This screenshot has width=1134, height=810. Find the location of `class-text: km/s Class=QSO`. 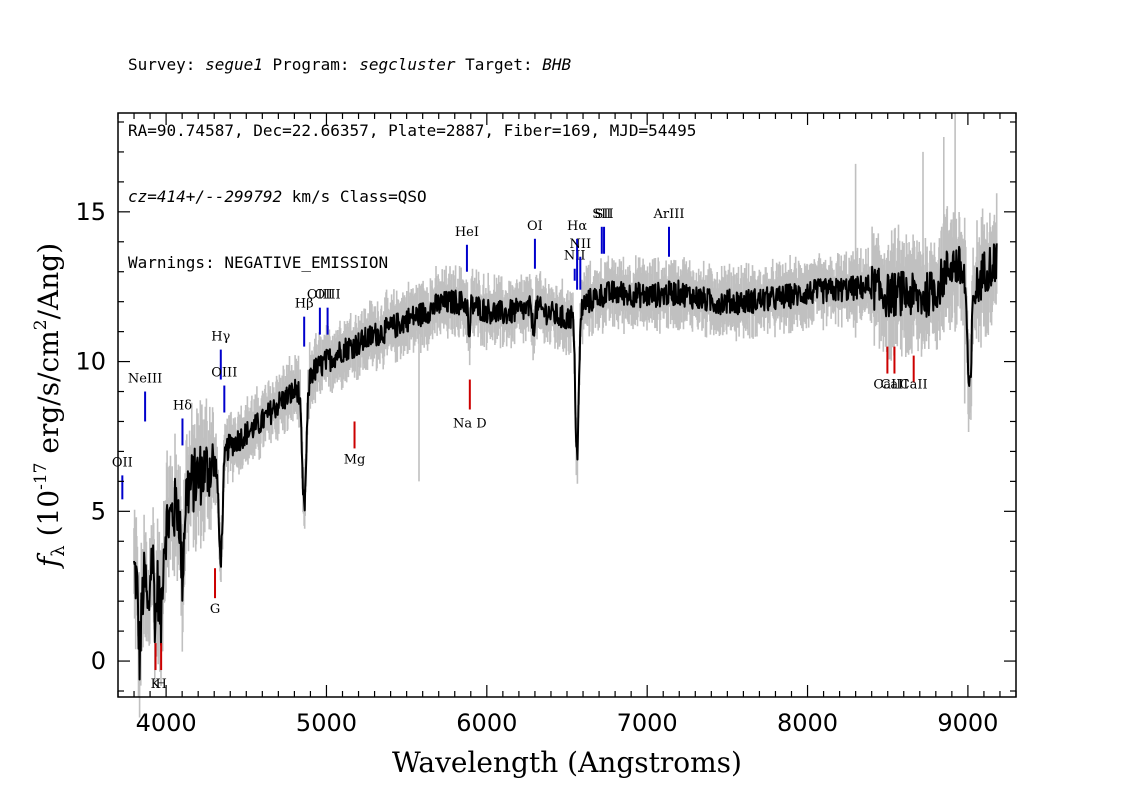

class-text: km/s Class=QSO is located at coordinates (354, 196).